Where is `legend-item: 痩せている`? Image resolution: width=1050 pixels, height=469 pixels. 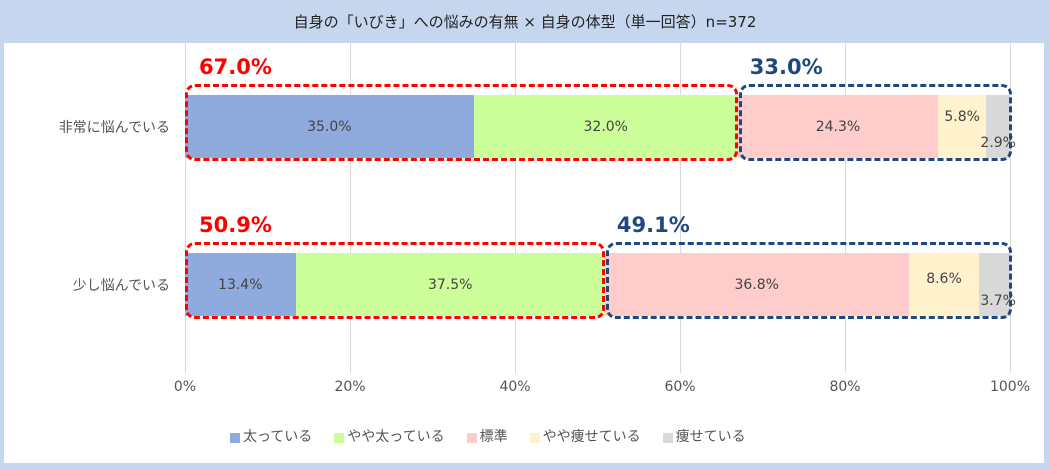
legend-item: 痩せている is located at coordinates (704, 436).